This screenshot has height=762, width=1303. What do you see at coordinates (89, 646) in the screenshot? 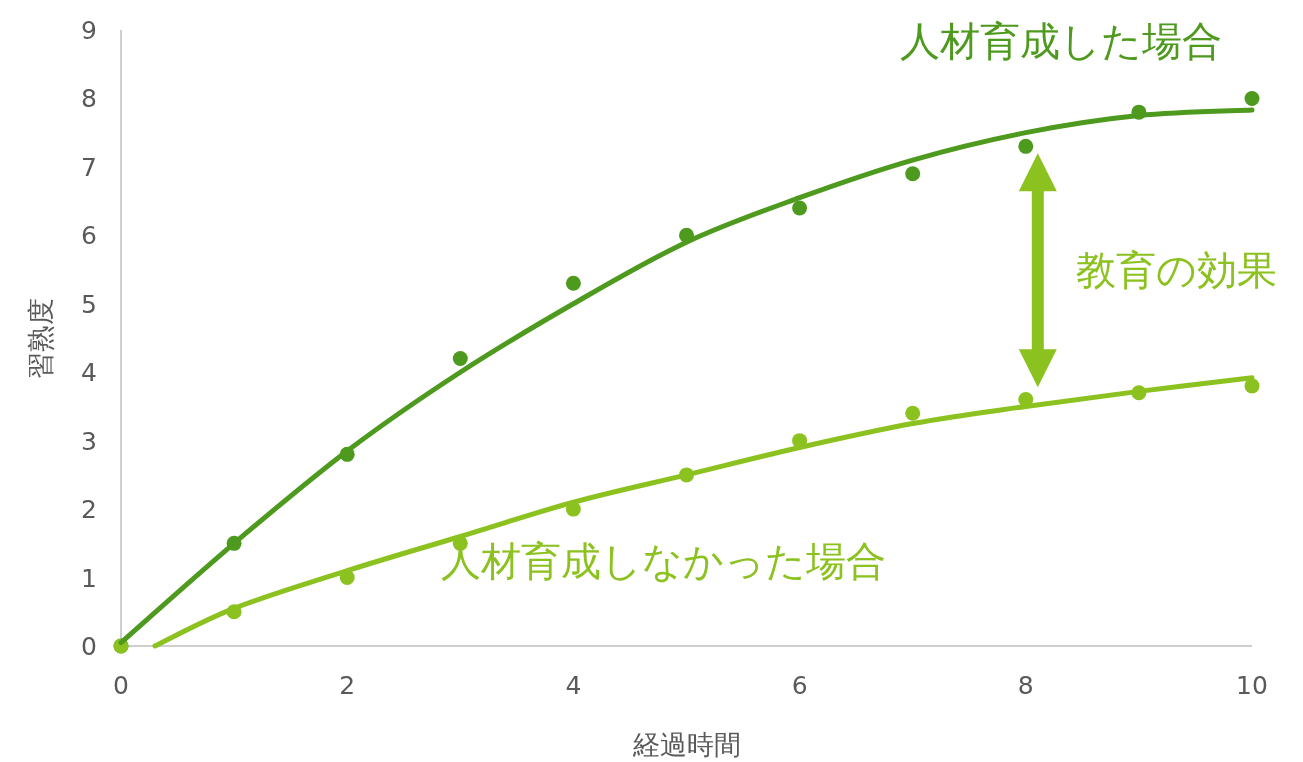
I see `y-tick-label: 0` at bounding box center [89, 646].